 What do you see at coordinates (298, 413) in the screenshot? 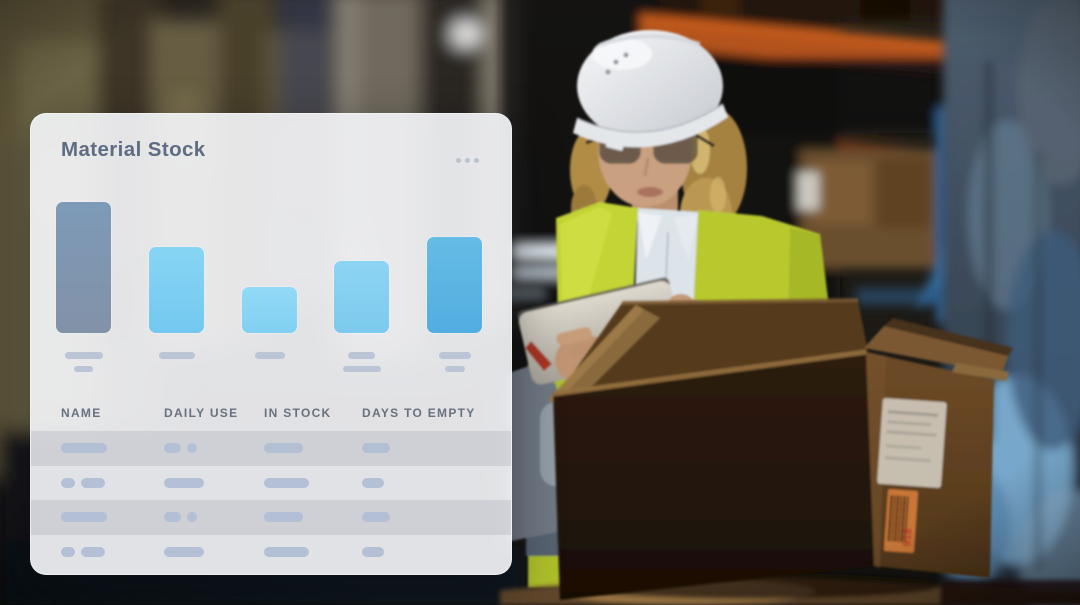
I see `column-header-in-stock: IN STOCK` at bounding box center [298, 413].